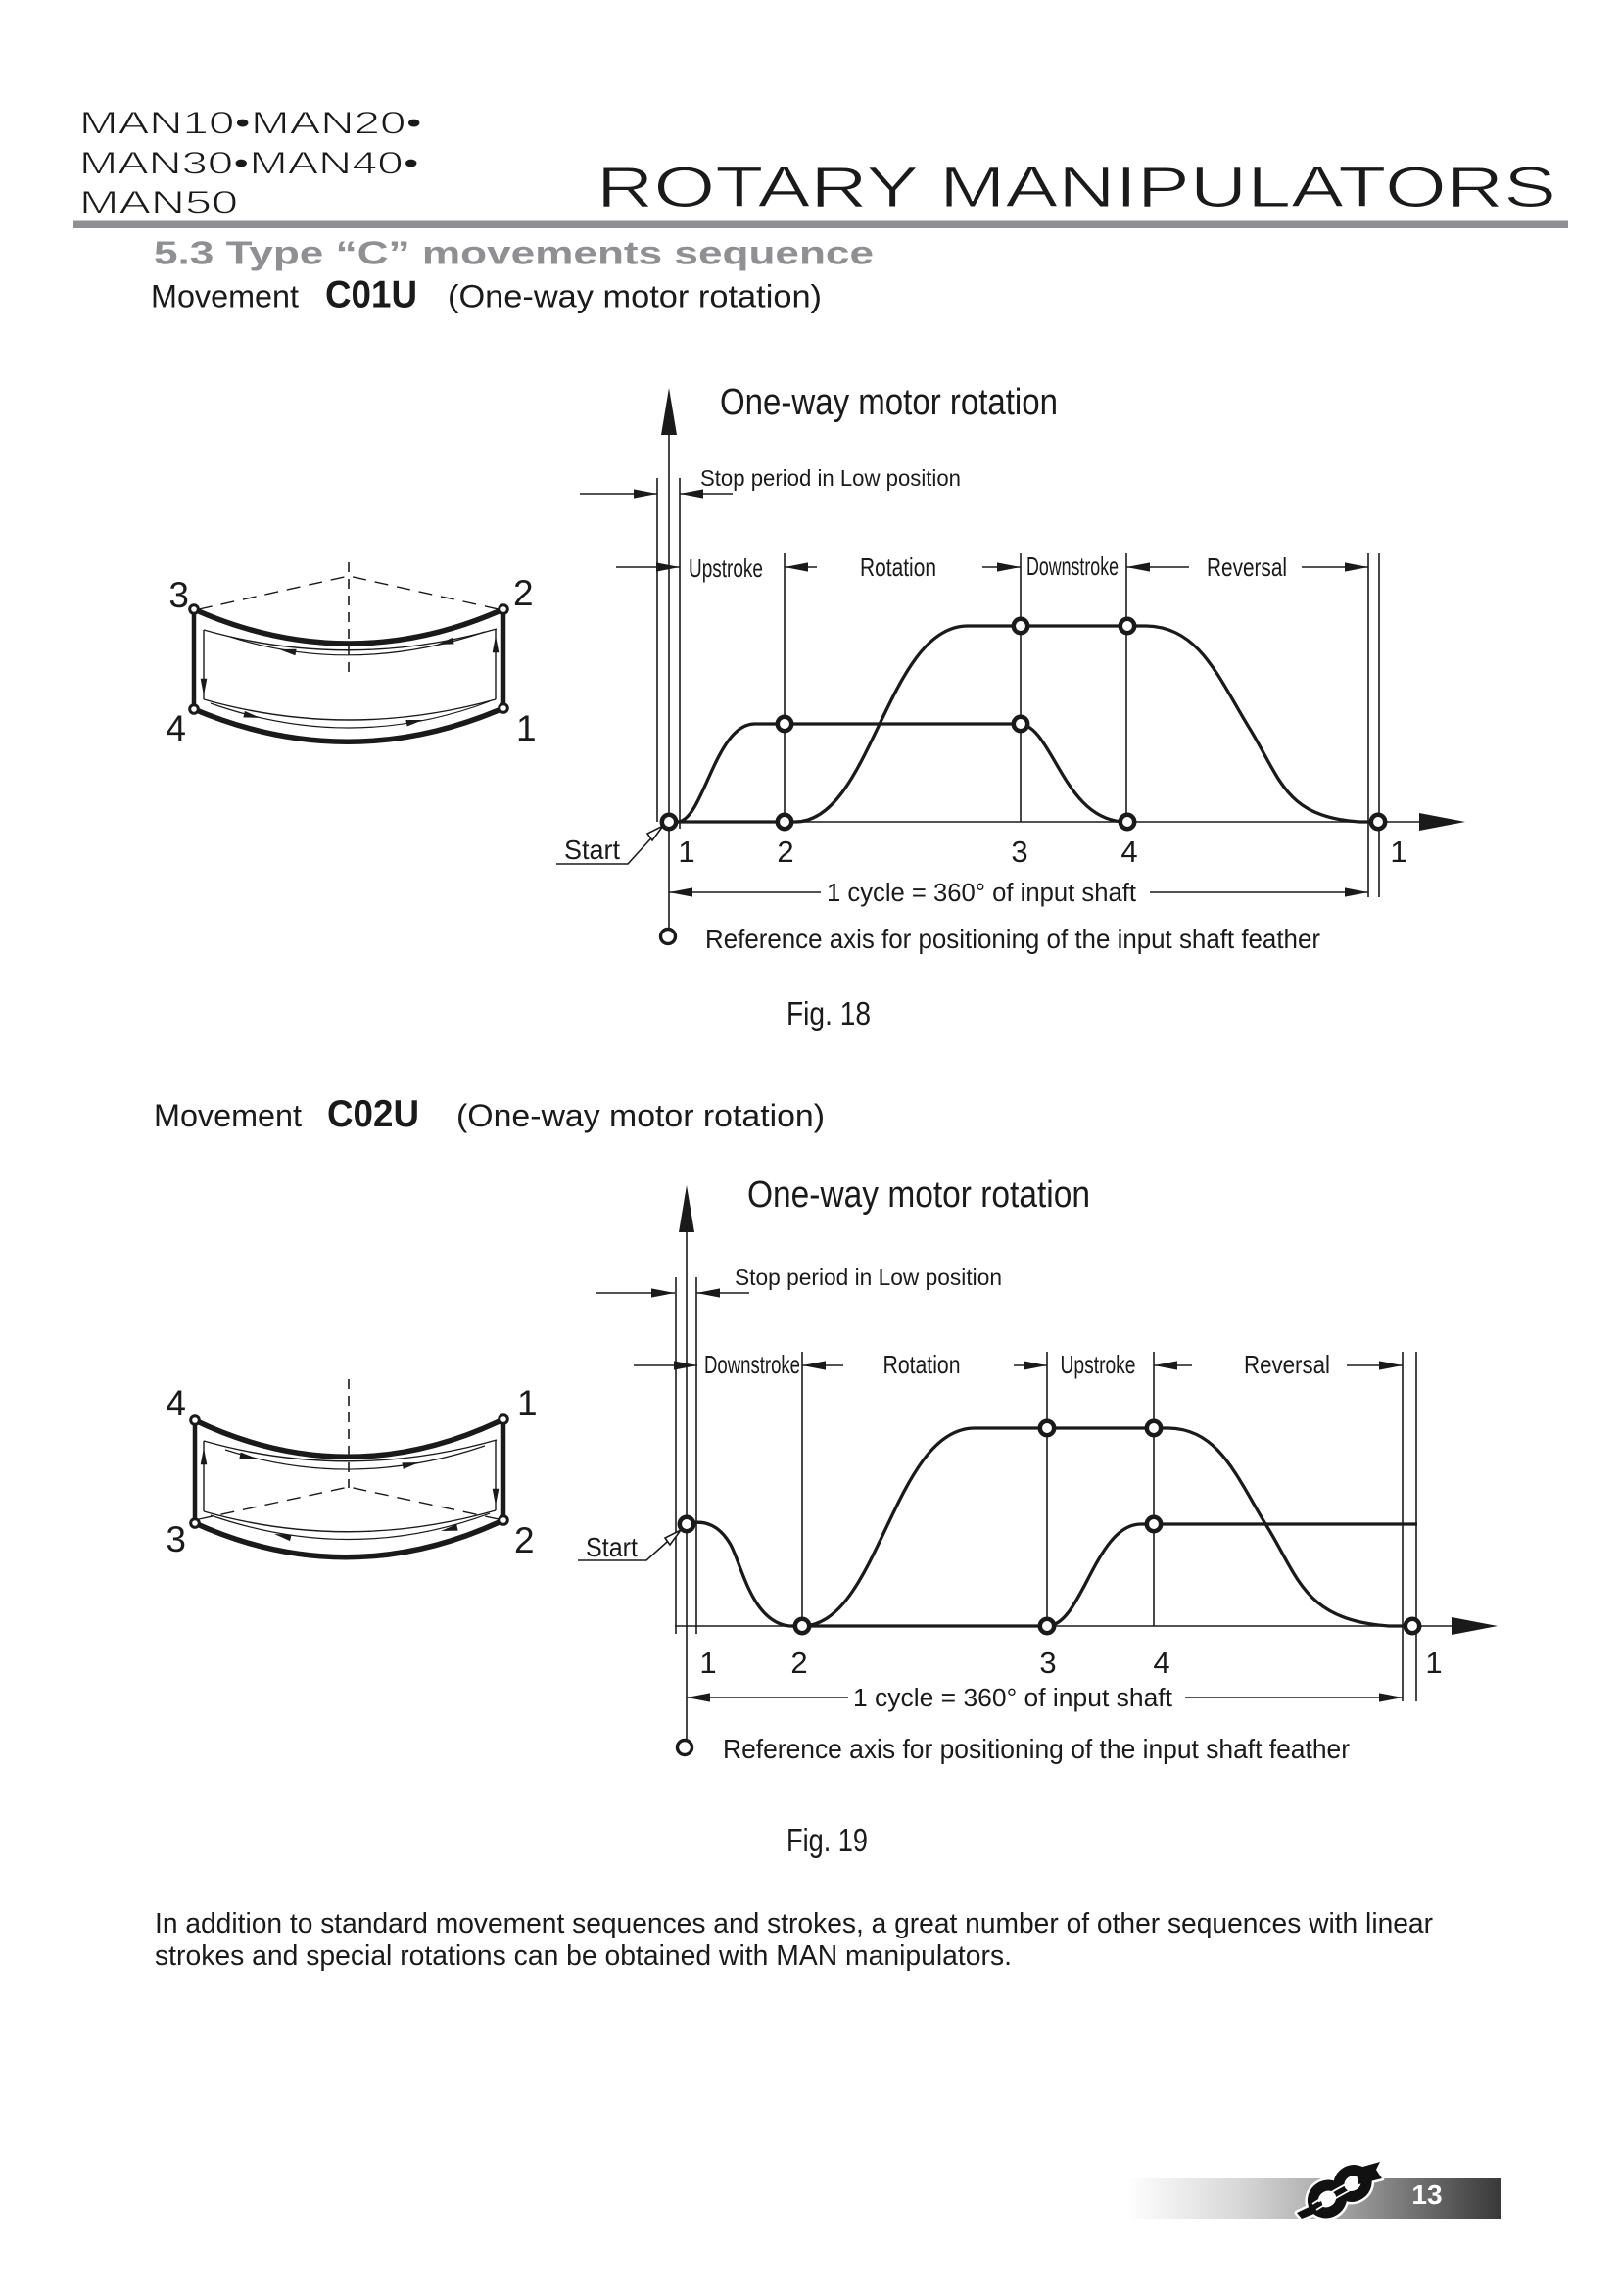 The image size is (1620, 2296). I want to click on svg-text: C01U, so click(371, 294).